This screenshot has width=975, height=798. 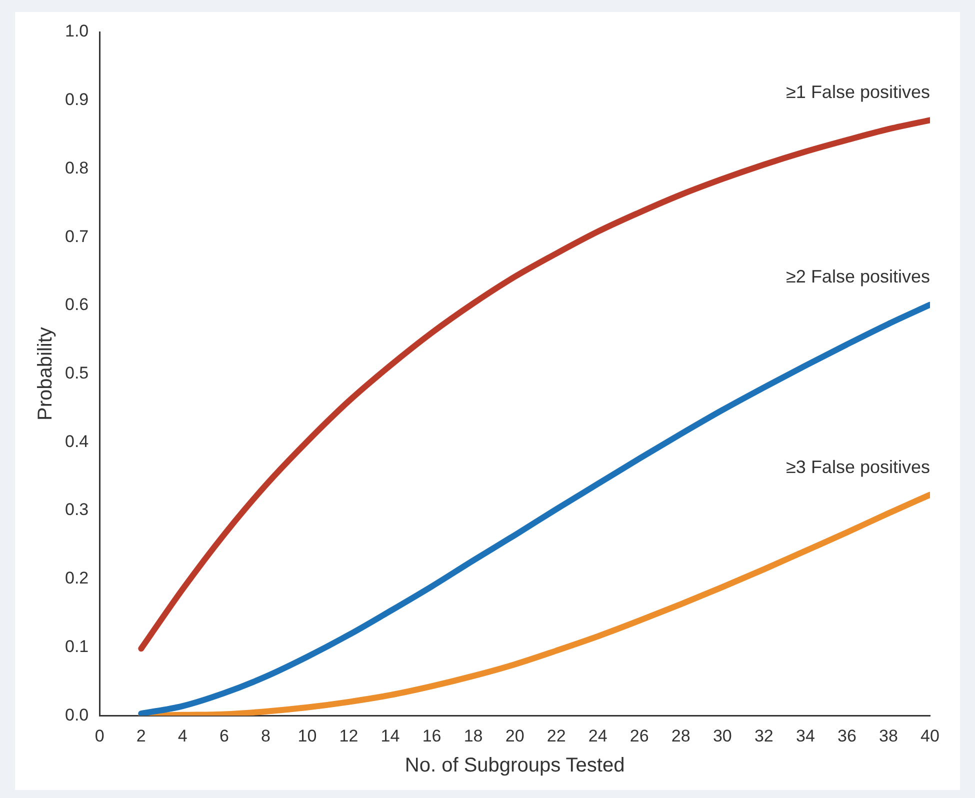 What do you see at coordinates (76, 441) in the screenshot?
I see `y-tick-label: 0.4` at bounding box center [76, 441].